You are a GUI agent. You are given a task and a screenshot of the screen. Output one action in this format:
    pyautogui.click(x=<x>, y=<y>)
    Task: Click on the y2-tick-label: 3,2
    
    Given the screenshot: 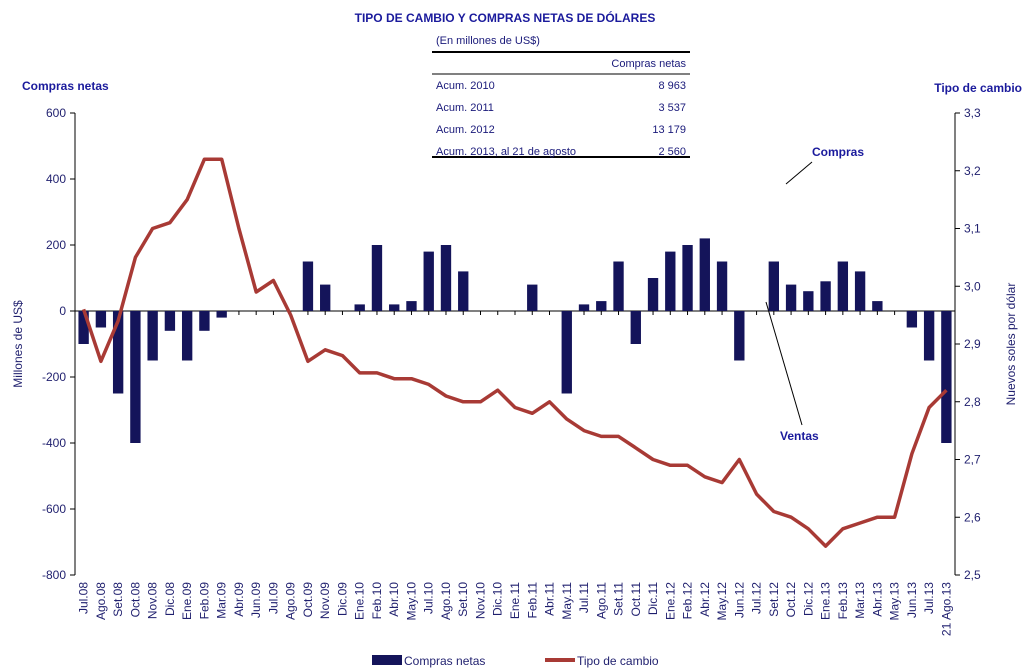 What is the action you would take?
    pyautogui.click(x=972, y=171)
    